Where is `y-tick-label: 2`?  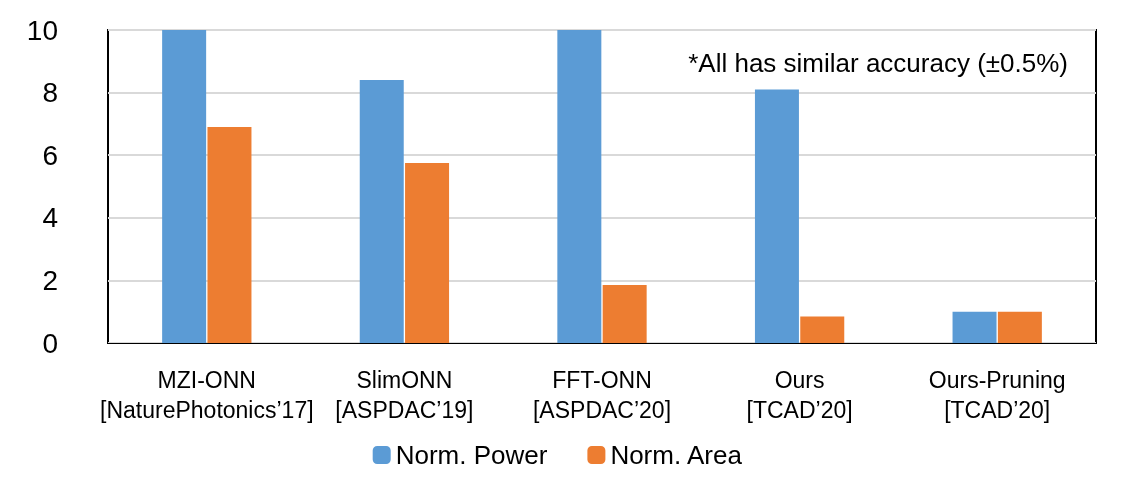 y-tick-label: 2 is located at coordinates (50, 280).